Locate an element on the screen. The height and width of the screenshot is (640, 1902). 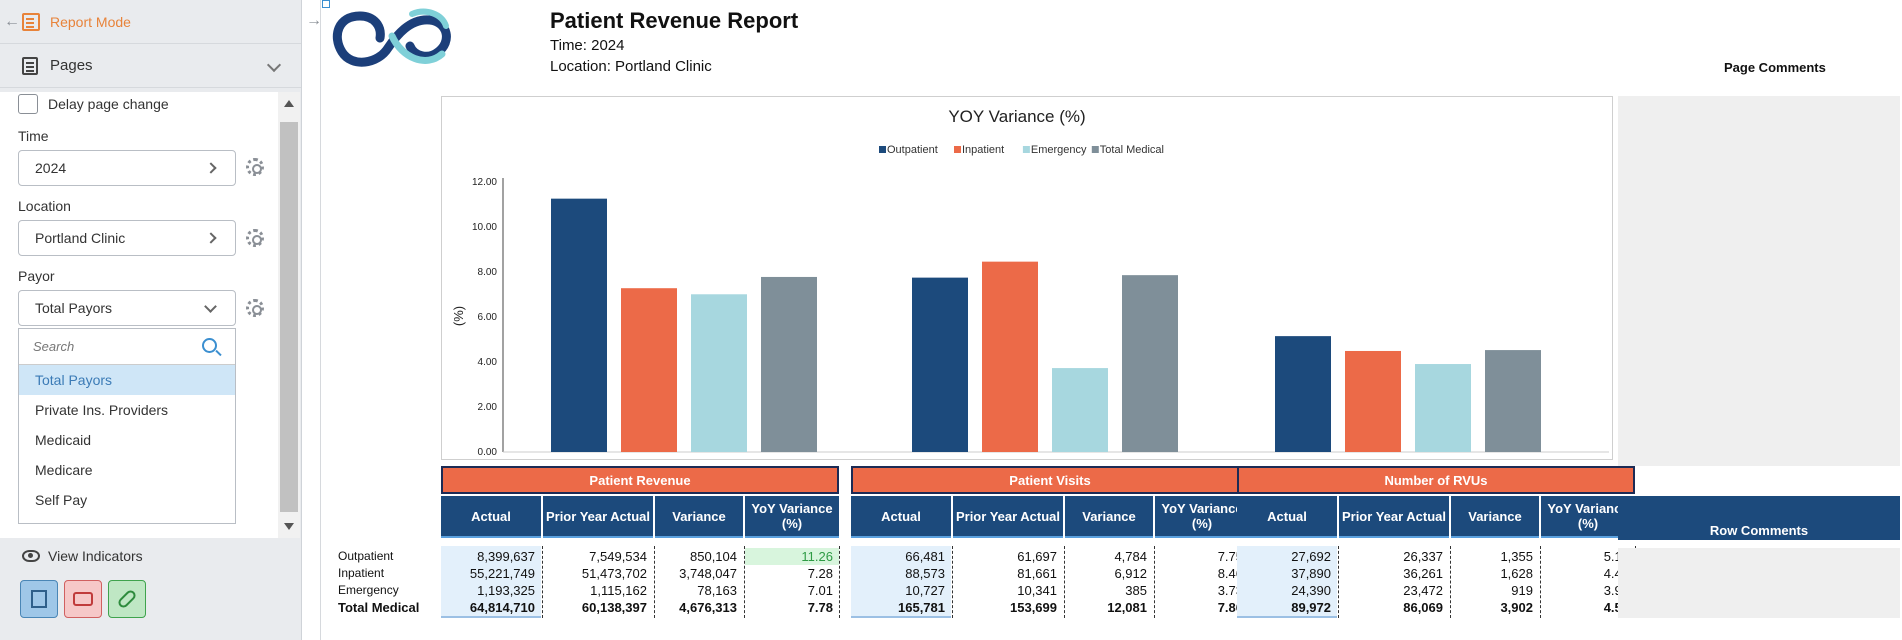
link-indicator-button is located at coordinates (127, 599).